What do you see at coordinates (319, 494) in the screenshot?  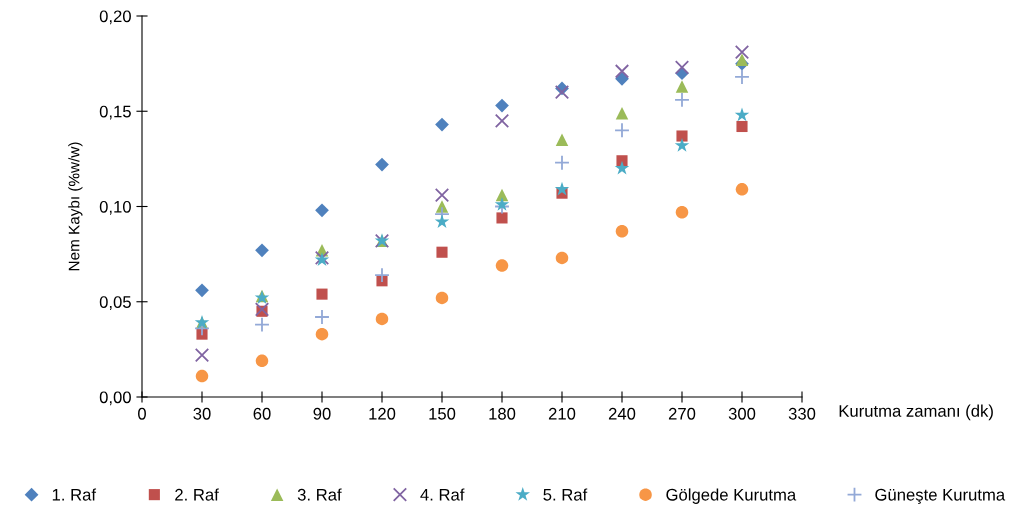 I see `legend-label: 3. Raf` at bounding box center [319, 494].